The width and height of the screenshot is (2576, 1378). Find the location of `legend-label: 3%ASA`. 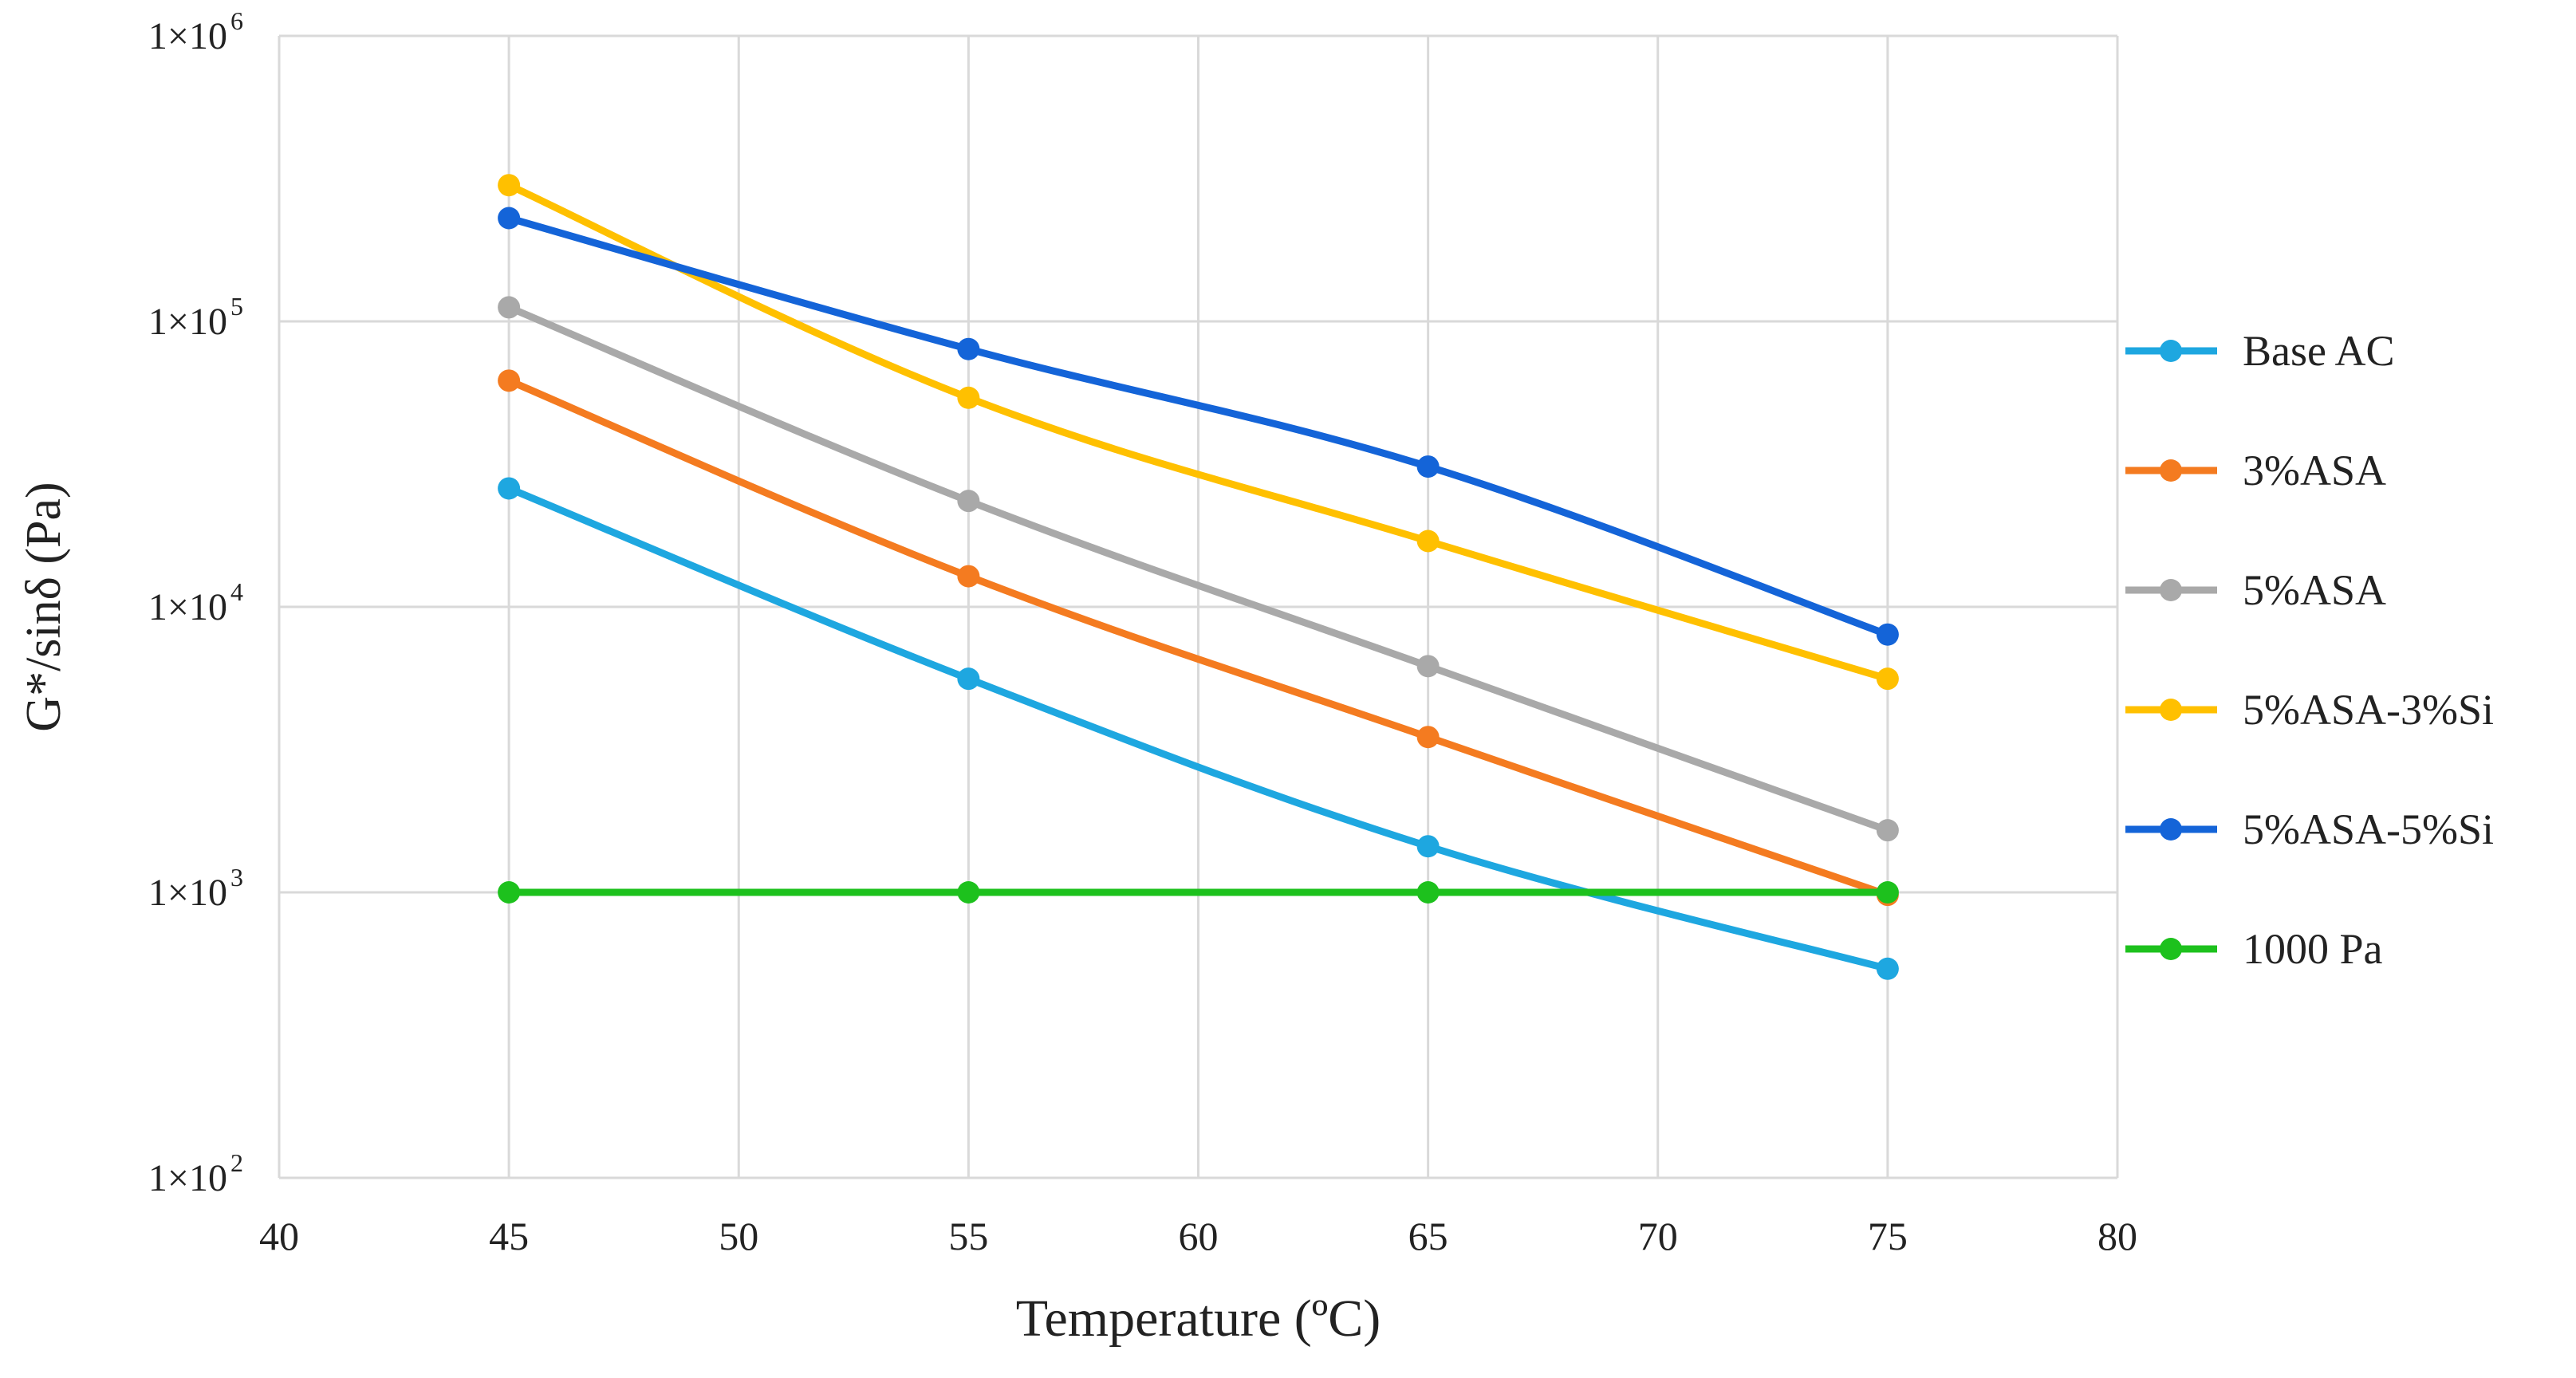

legend-label: 3%ASA is located at coordinates (2314, 470).